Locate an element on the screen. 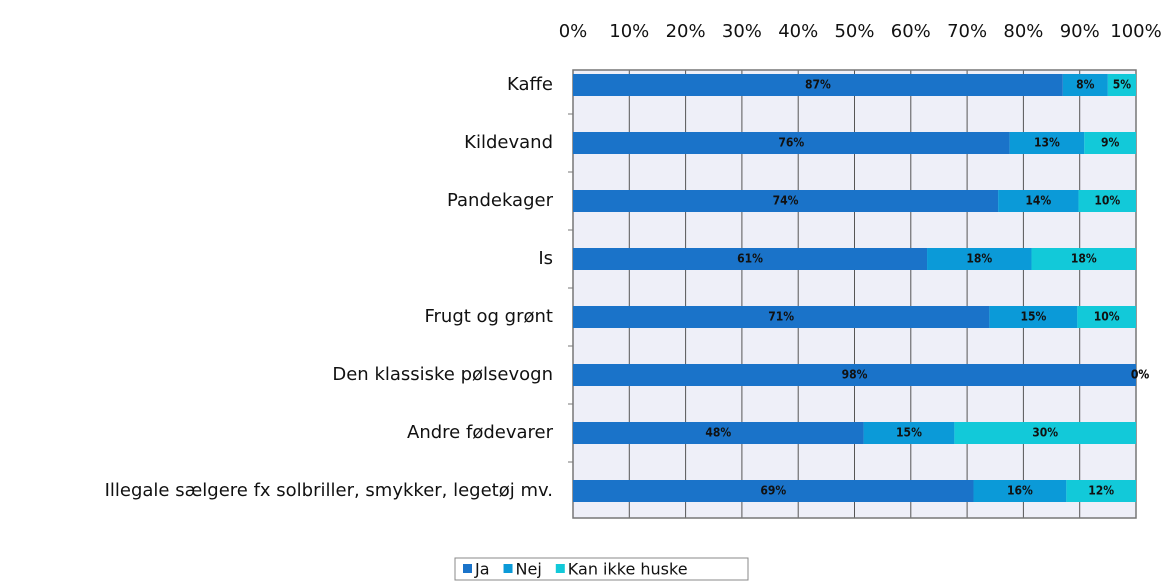 The image size is (1170, 581). value-label: 69% is located at coordinates (773, 491).